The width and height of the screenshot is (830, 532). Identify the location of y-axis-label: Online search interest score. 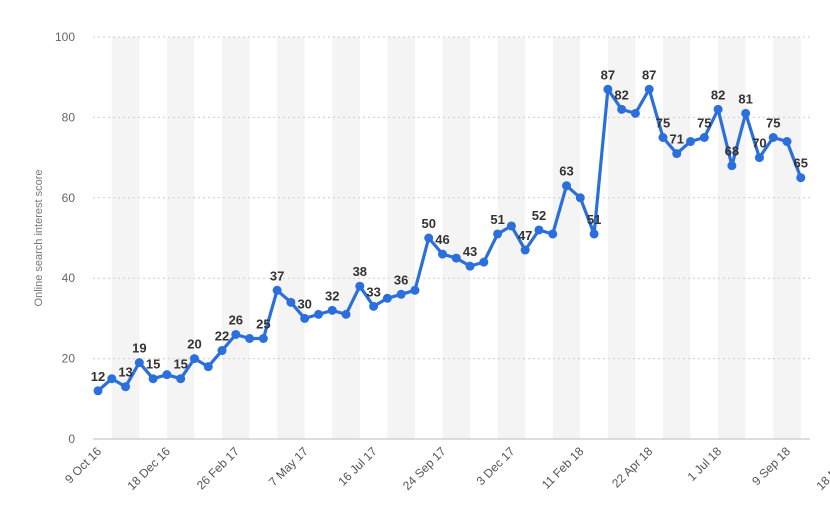
(39, 238).